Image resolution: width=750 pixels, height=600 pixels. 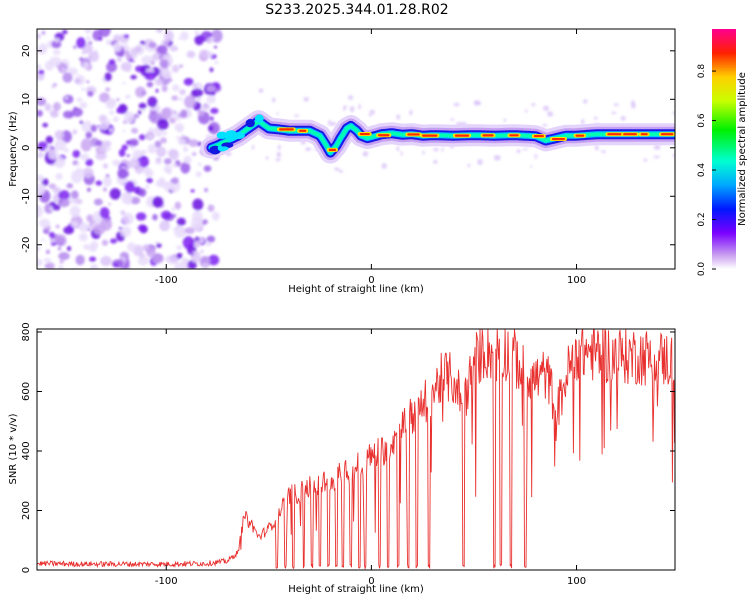 I want to click on snr-ylabel: SNR (10 * v/v), so click(x=13, y=448).